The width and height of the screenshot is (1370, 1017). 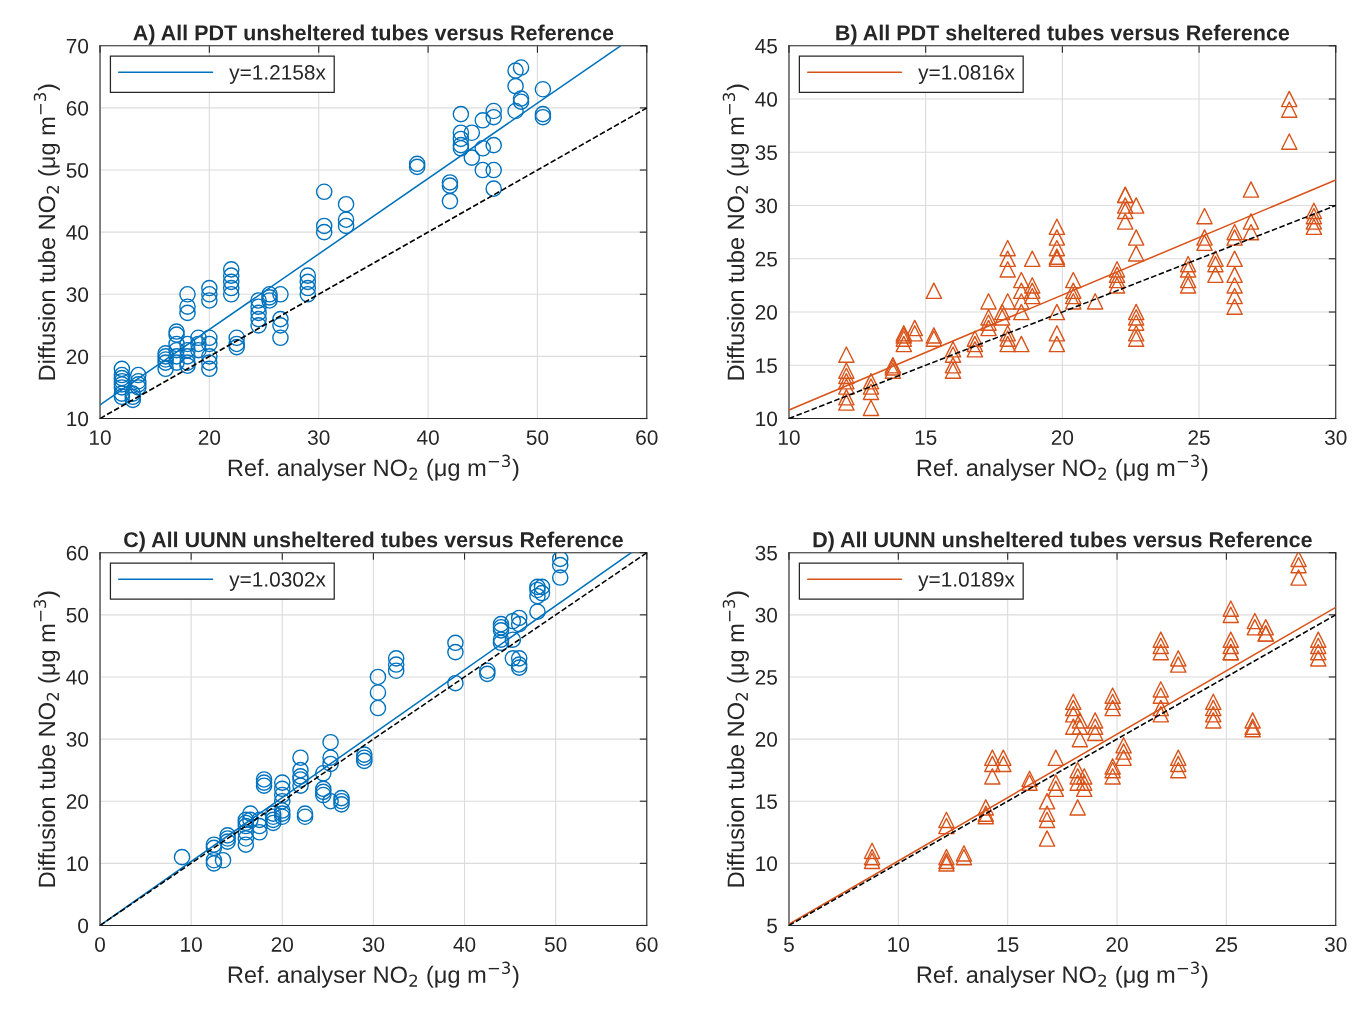 What do you see at coordinates (373, 541) in the screenshot?
I see `chart-title: C) All UUNN unsheltered tubes versus Reference` at bounding box center [373, 541].